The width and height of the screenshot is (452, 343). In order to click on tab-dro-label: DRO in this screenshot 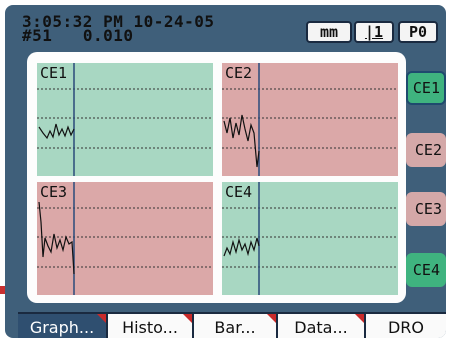, I will do `click(406, 327)`.